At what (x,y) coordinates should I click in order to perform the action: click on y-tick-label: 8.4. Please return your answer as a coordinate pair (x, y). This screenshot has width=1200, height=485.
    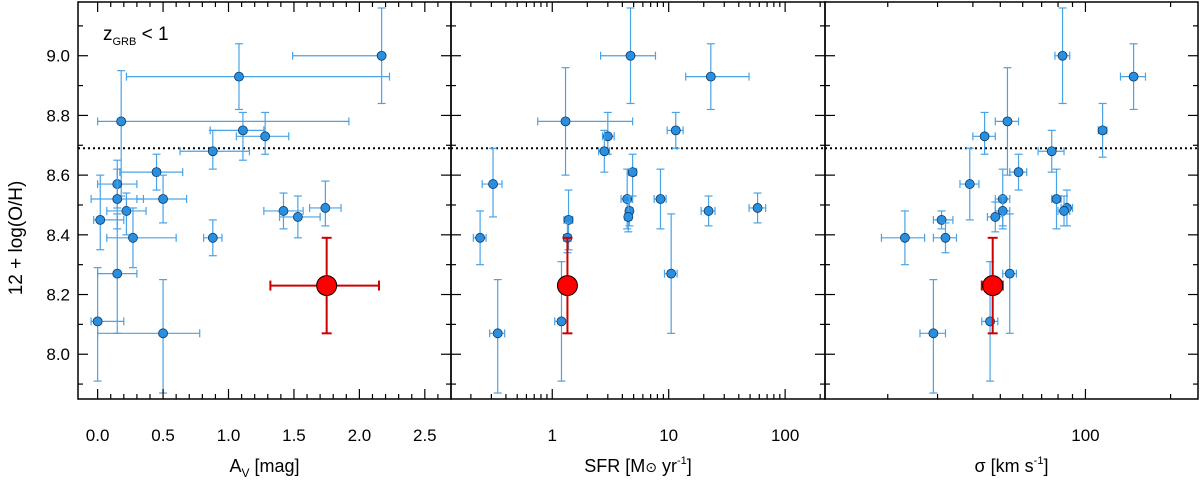
    Looking at the image, I should click on (58, 235).